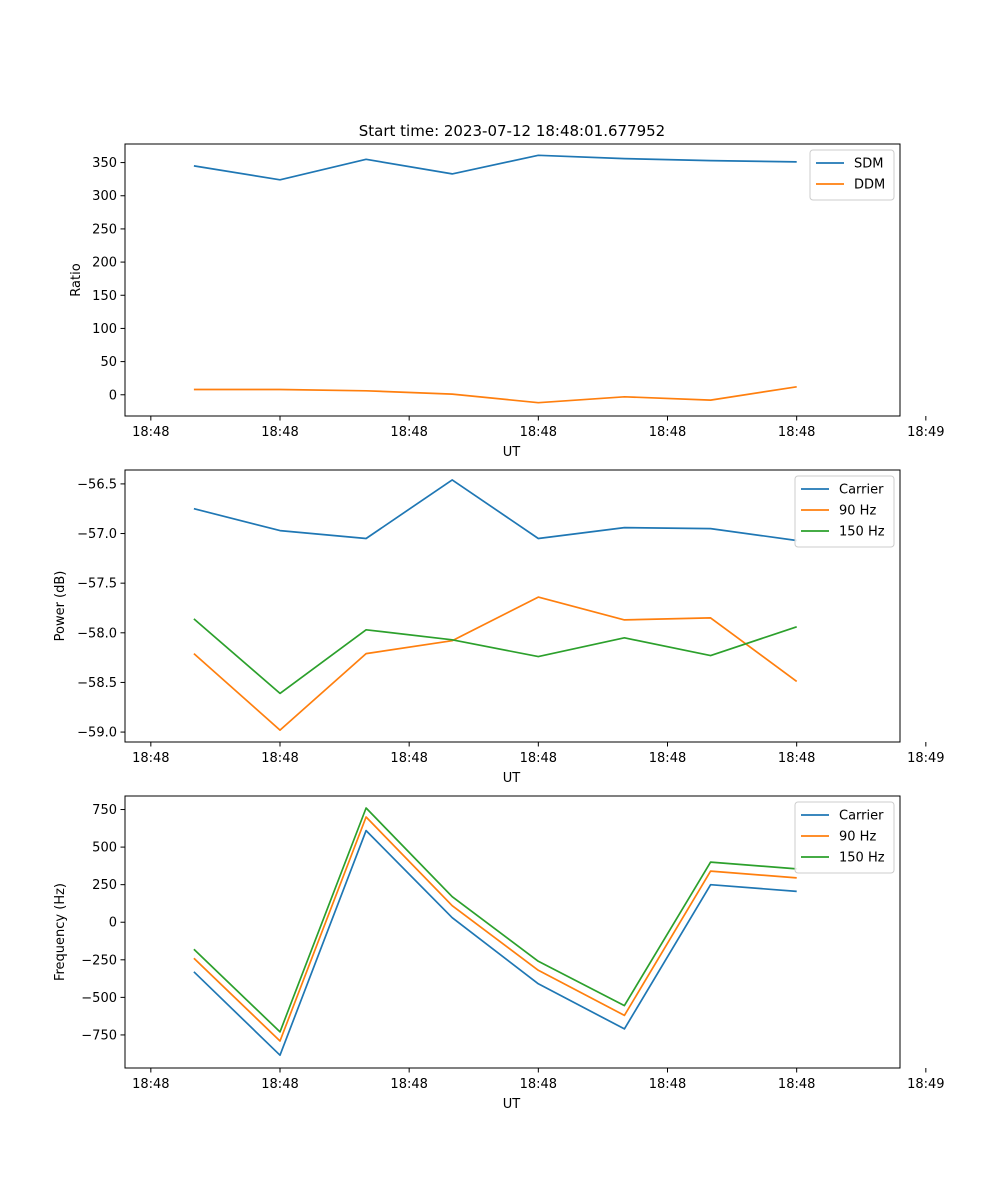 Image resolution: width=1000 pixels, height=1200 pixels. What do you see at coordinates (512, 131) in the screenshot?
I see `figure-title: Start time: 2023-07-12 18:48:01.677952` at bounding box center [512, 131].